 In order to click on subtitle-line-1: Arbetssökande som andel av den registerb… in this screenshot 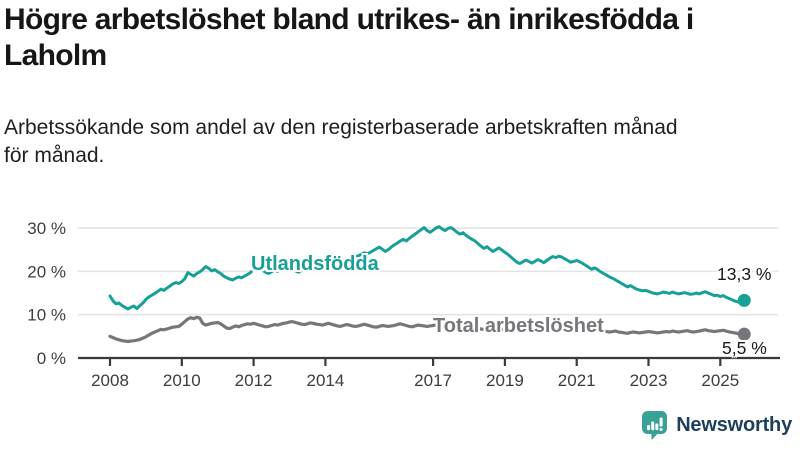, I will do `click(341, 127)`.